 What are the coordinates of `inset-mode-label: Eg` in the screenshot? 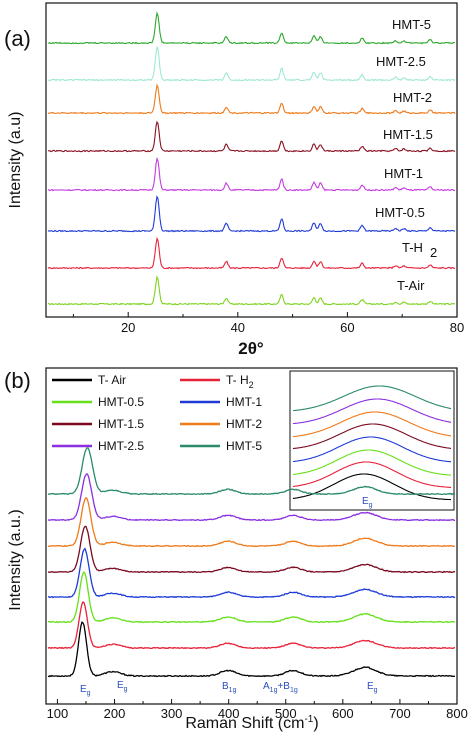 It's located at (367, 502).